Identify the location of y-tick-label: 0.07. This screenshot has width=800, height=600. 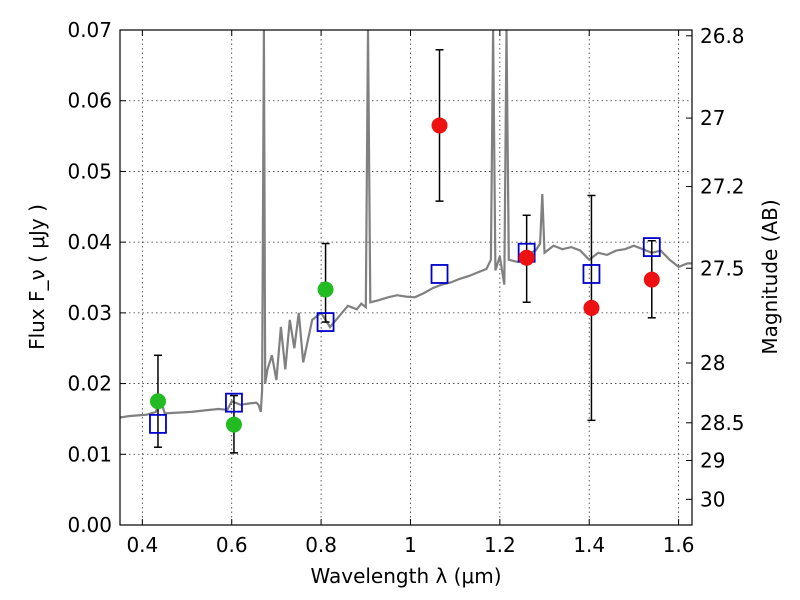
(89, 30).